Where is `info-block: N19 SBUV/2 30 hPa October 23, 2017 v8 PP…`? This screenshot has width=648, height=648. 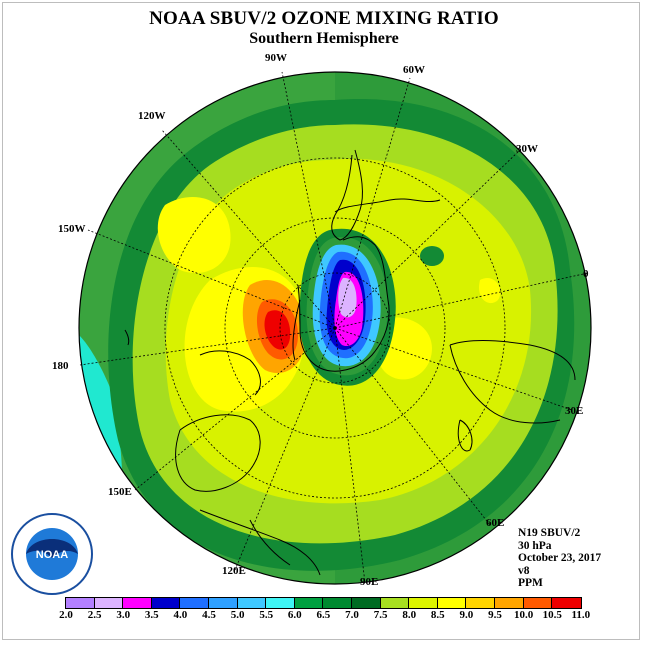 info-block: N19 SBUV/2 30 hPa October 23, 2017 v8 PP… is located at coordinates (559, 558).